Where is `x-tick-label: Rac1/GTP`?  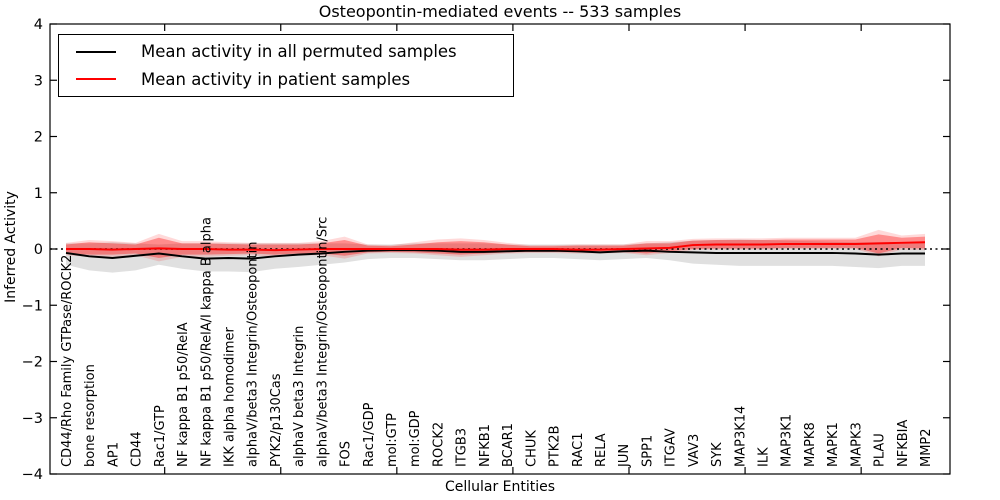
x-tick-label: Rac1/GTP is located at coordinates (160, 436).